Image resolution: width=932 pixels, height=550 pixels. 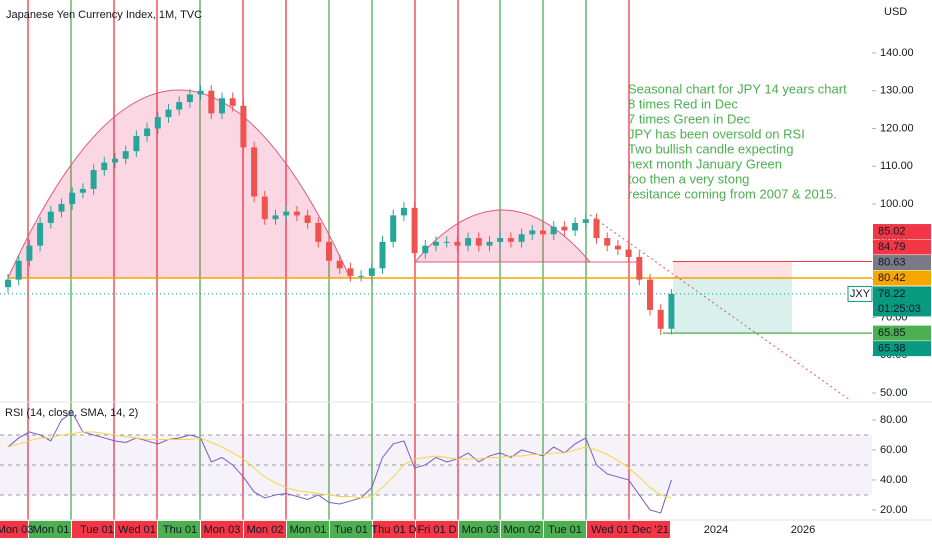 I want to click on x-tick-label: Wed 01 Dec '21, so click(x=630, y=530).